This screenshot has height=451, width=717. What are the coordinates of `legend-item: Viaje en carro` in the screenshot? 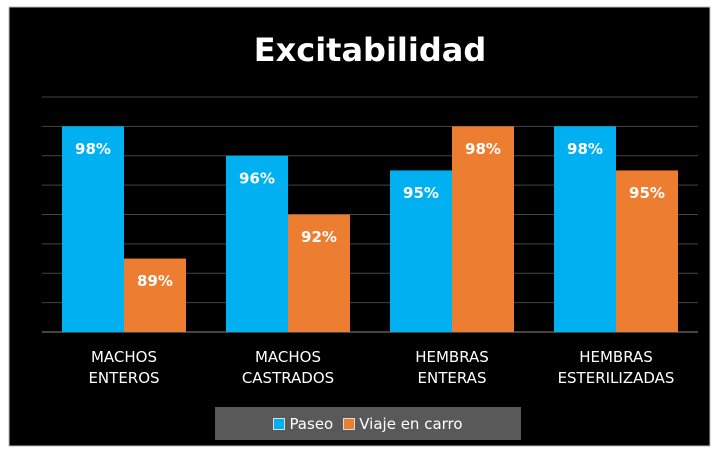 It's located at (403, 423).